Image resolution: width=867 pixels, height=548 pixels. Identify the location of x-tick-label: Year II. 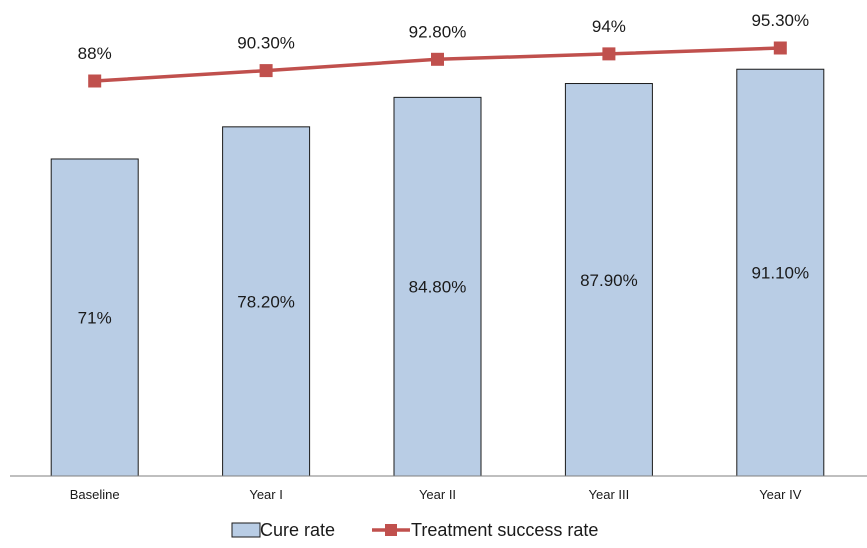
(437, 494).